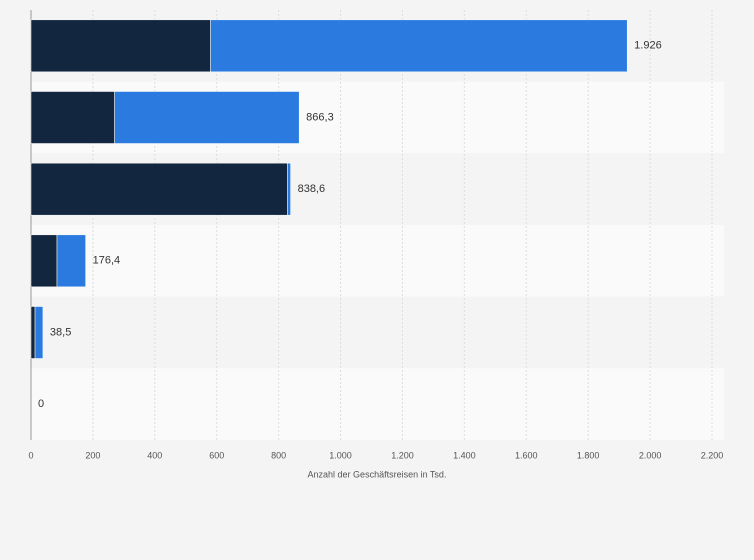 The image size is (754, 560). What do you see at coordinates (278, 455) in the screenshot?
I see `x-tick-label: 800` at bounding box center [278, 455].